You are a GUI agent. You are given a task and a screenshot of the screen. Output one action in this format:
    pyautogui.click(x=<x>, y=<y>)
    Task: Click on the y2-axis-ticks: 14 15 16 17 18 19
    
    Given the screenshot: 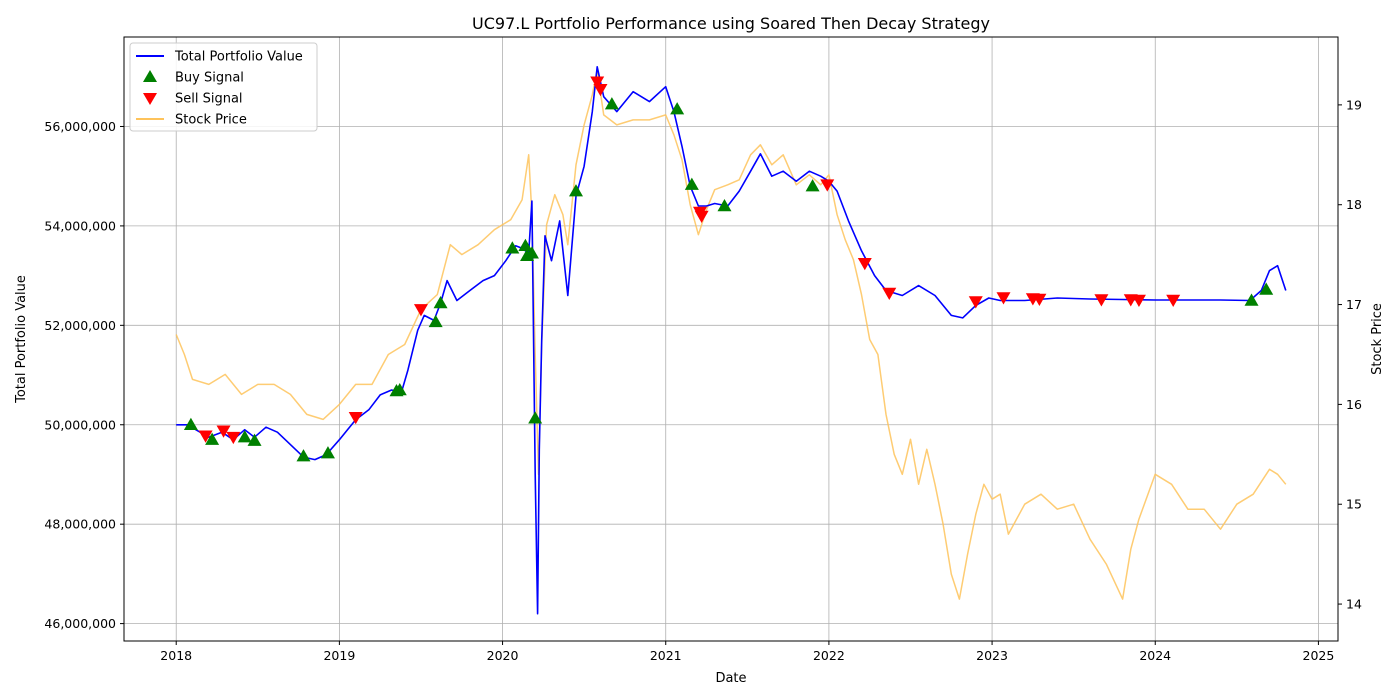 What is the action you would take?
    pyautogui.click(x=1350, y=354)
    